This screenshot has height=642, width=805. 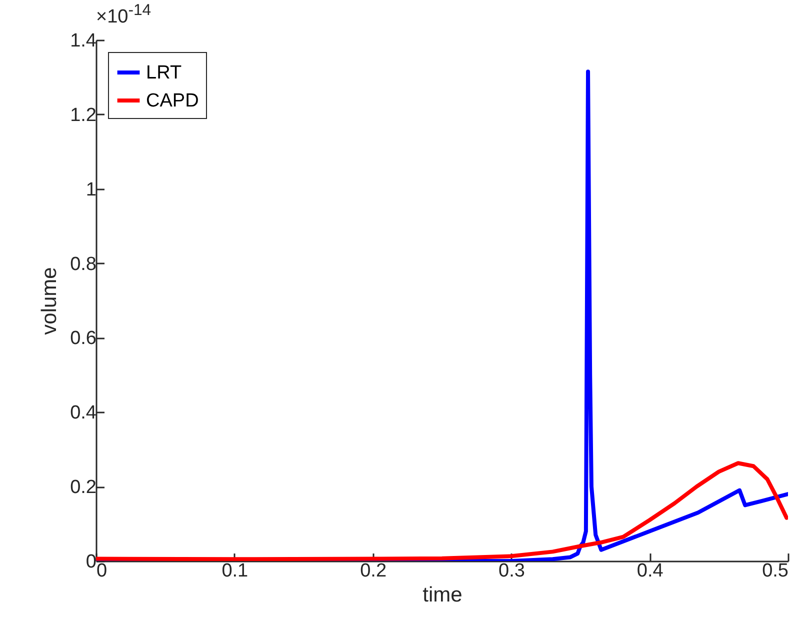 I want to click on y-tick-label: 0.6, so click(x=83, y=339).